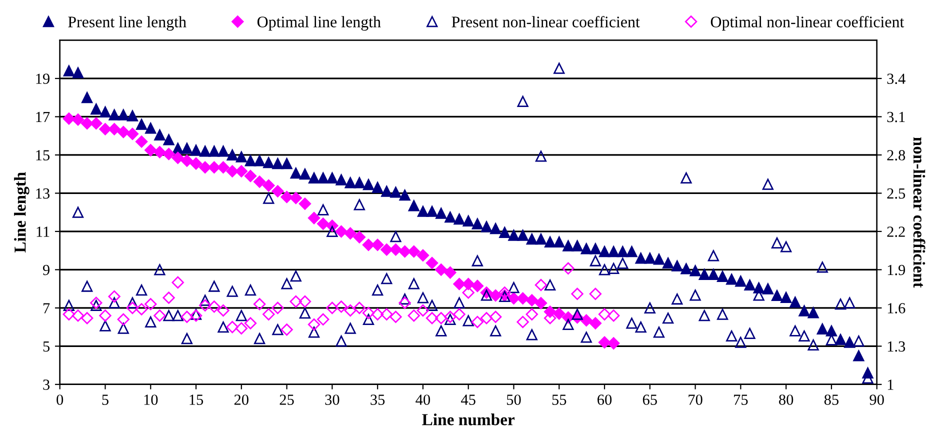  Describe the element at coordinates (896, 231) in the screenshot. I see `y2-tick-label: 2.2` at that location.